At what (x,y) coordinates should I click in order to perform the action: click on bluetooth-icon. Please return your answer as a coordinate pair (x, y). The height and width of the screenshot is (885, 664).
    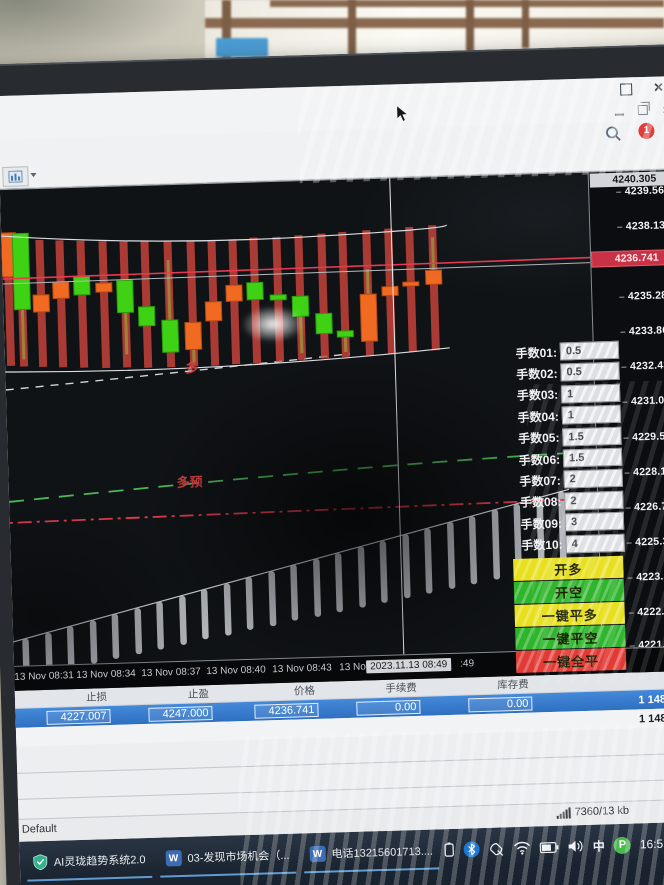
    Looking at the image, I should click on (471, 849).